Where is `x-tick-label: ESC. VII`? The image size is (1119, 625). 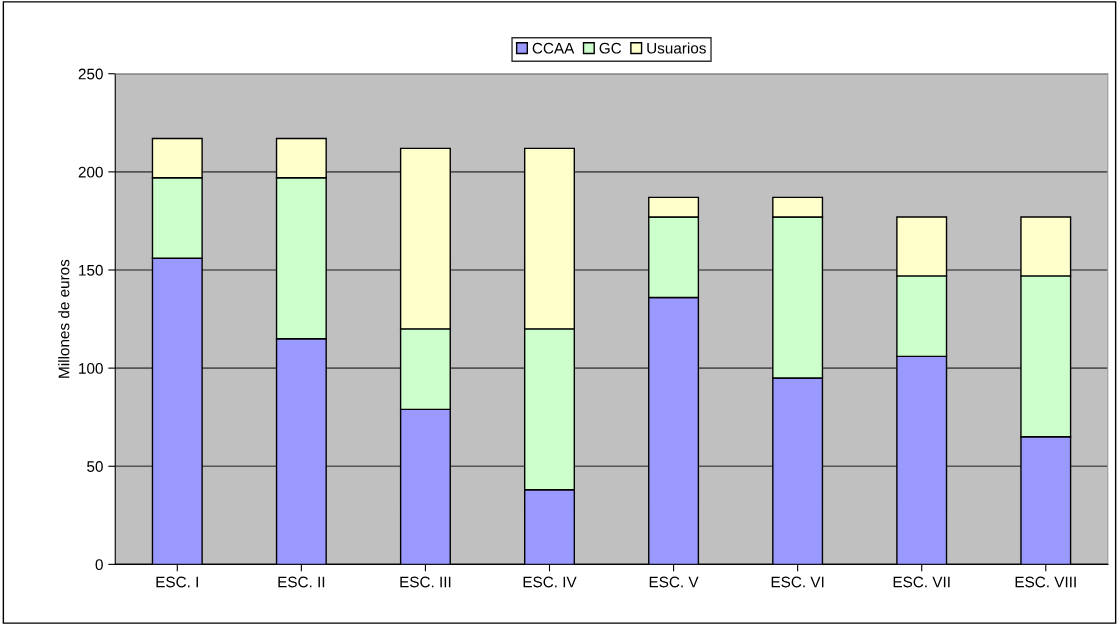
x-tick-label: ESC. VII is located at coordinates (921, 582).